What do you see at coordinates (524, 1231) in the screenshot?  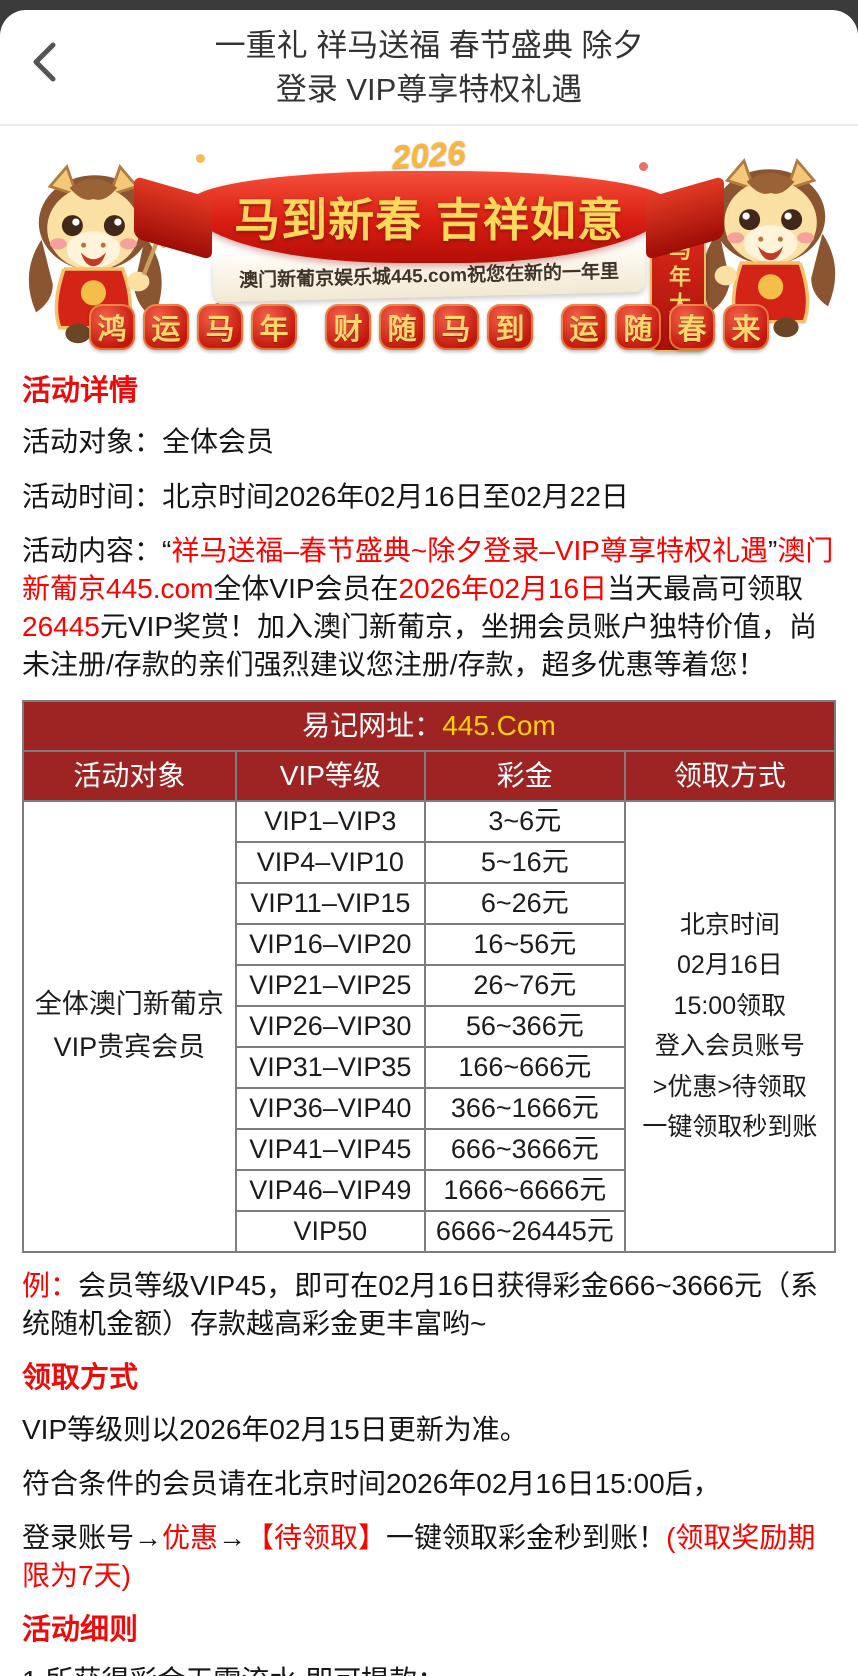 I see `prize-cell: 6666~26445元` at bounding box center [524, 1231].